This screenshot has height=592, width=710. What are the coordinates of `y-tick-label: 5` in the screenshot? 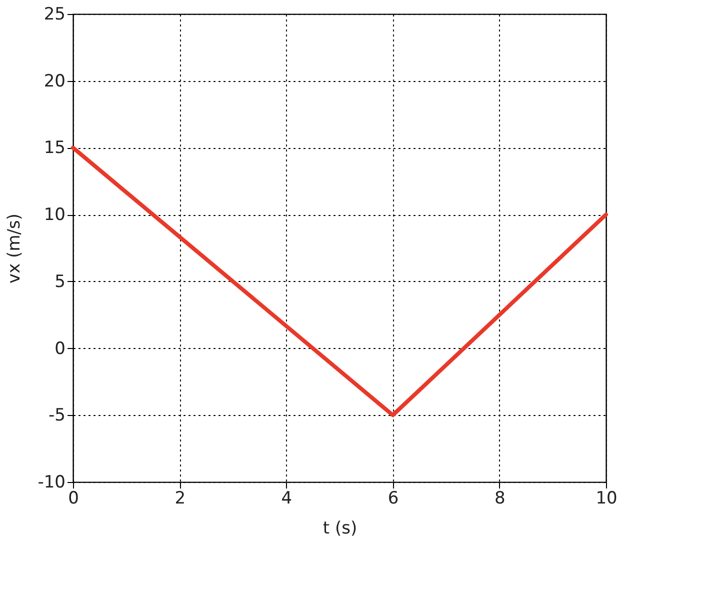 It's located at (60, 282).